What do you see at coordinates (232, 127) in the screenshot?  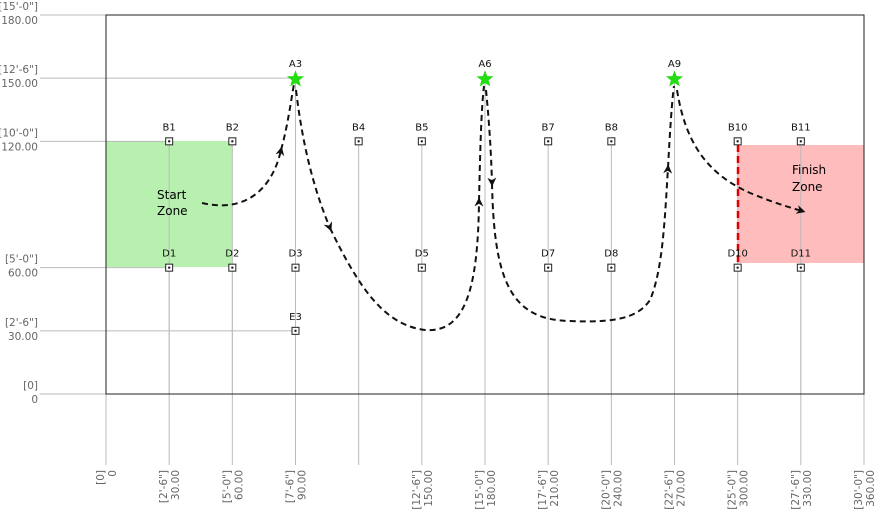 I see `waypoint-label: B2` at bounding box center [232, 127].